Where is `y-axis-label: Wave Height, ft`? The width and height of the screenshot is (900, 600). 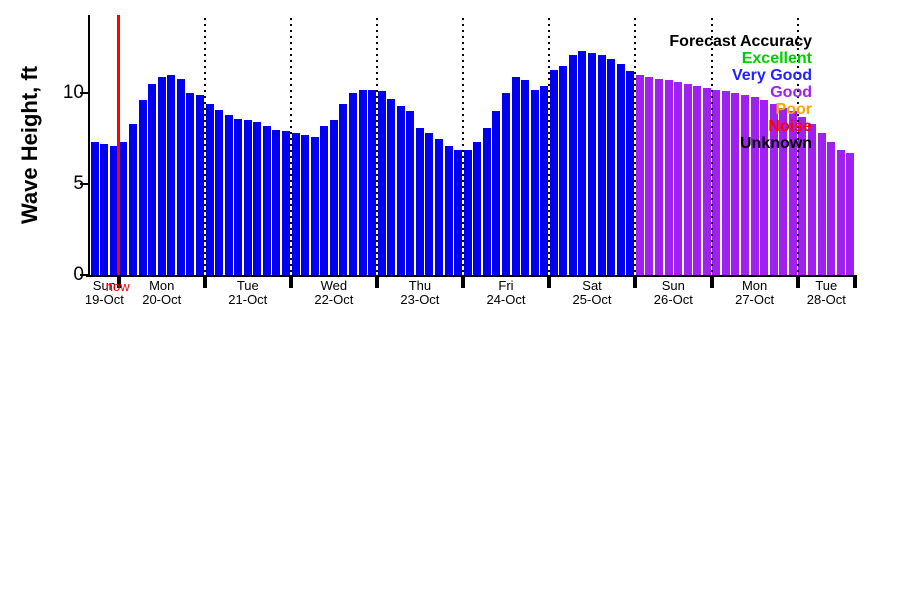 y-axis-label: Wave Height, ft is located at coordinates (29, 145).